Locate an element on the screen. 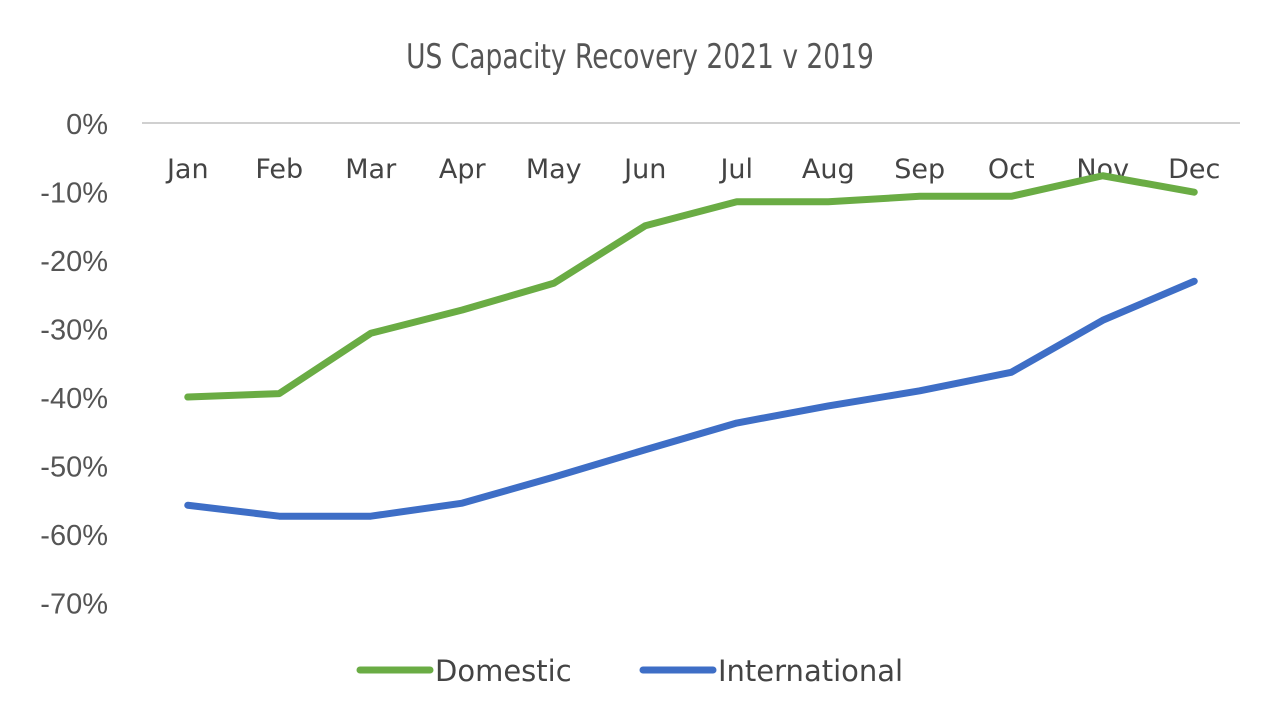 Image resolution: width=1280 pixels, height=720 pixels. y-tick-label: -40% is located at coordinates (74, 399).